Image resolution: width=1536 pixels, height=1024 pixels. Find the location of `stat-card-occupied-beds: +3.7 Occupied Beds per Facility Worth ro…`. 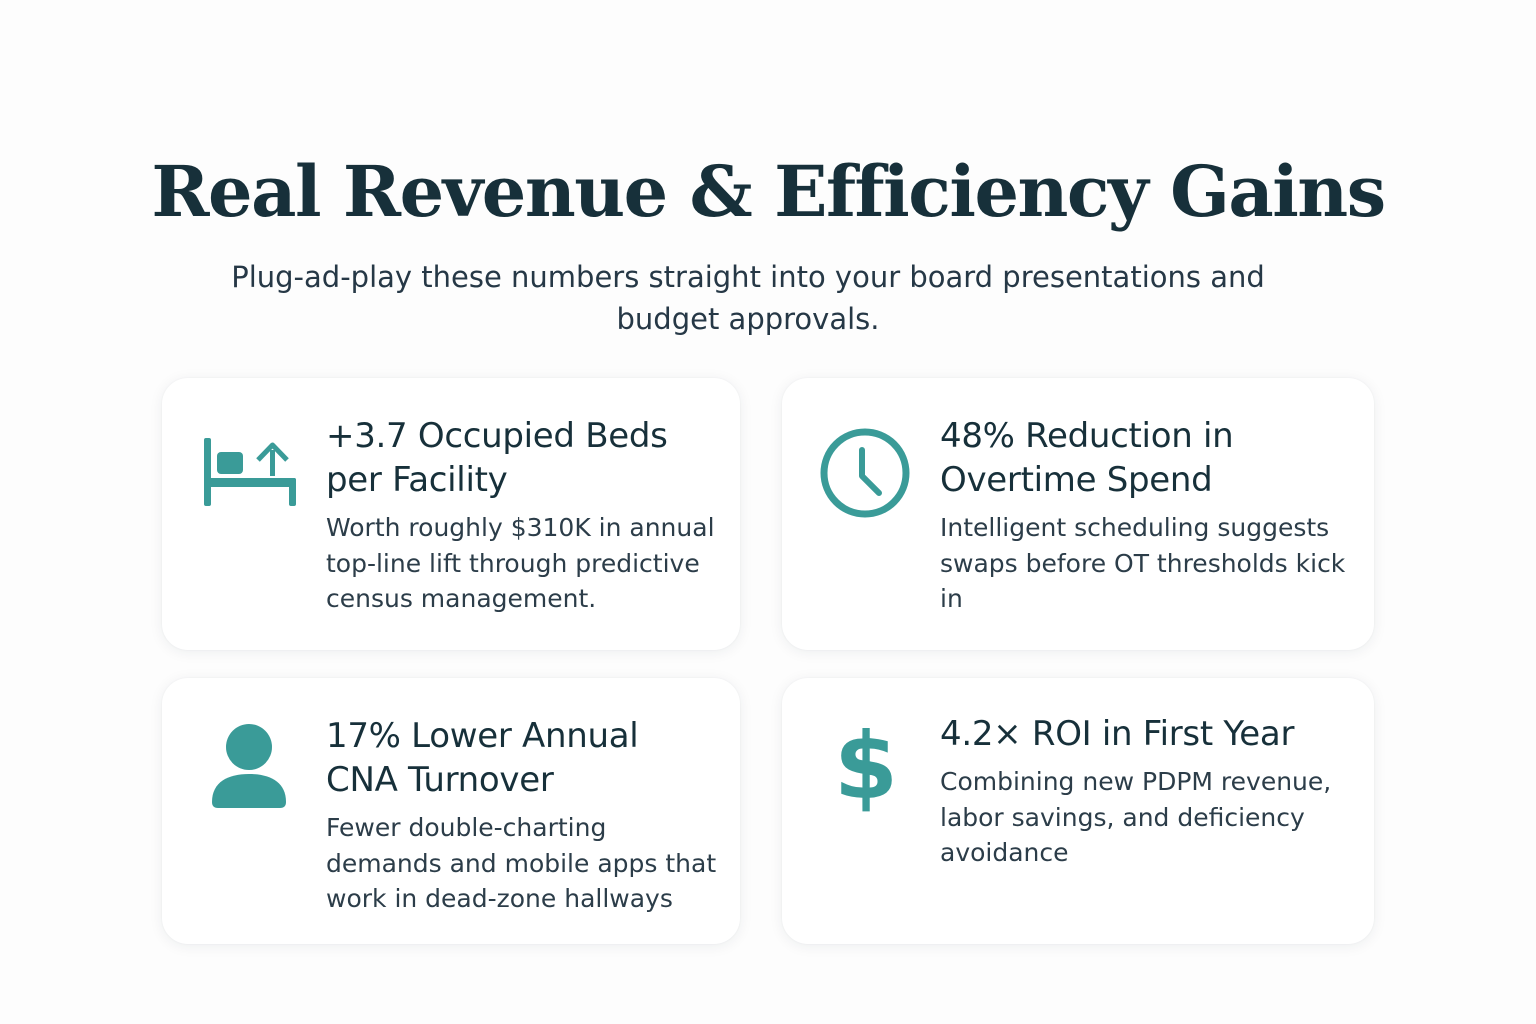

stat-card-occupied-beds: +3.7 Occupied Beds per Facility Worth ro… is located at coordinates (451, 514).